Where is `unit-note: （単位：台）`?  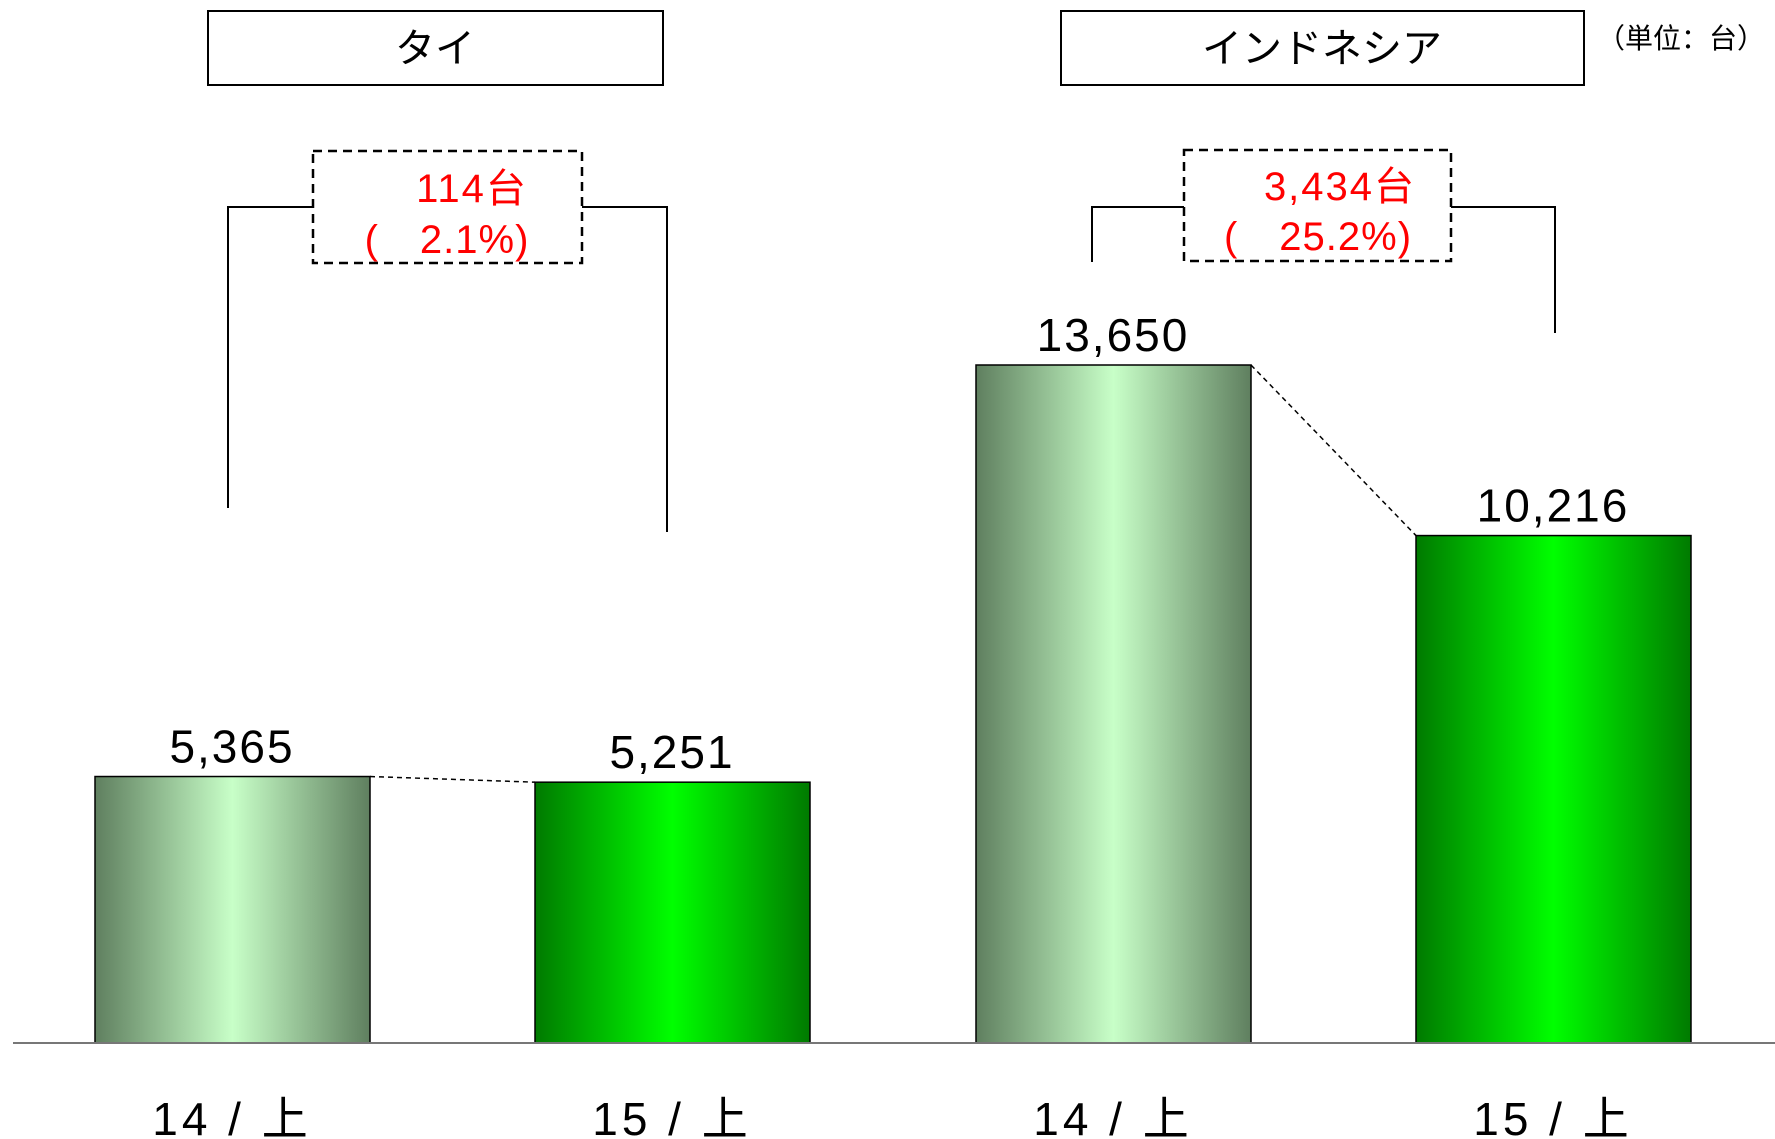 unit-note: （単位：台） is located at coordinates (1681, 38).